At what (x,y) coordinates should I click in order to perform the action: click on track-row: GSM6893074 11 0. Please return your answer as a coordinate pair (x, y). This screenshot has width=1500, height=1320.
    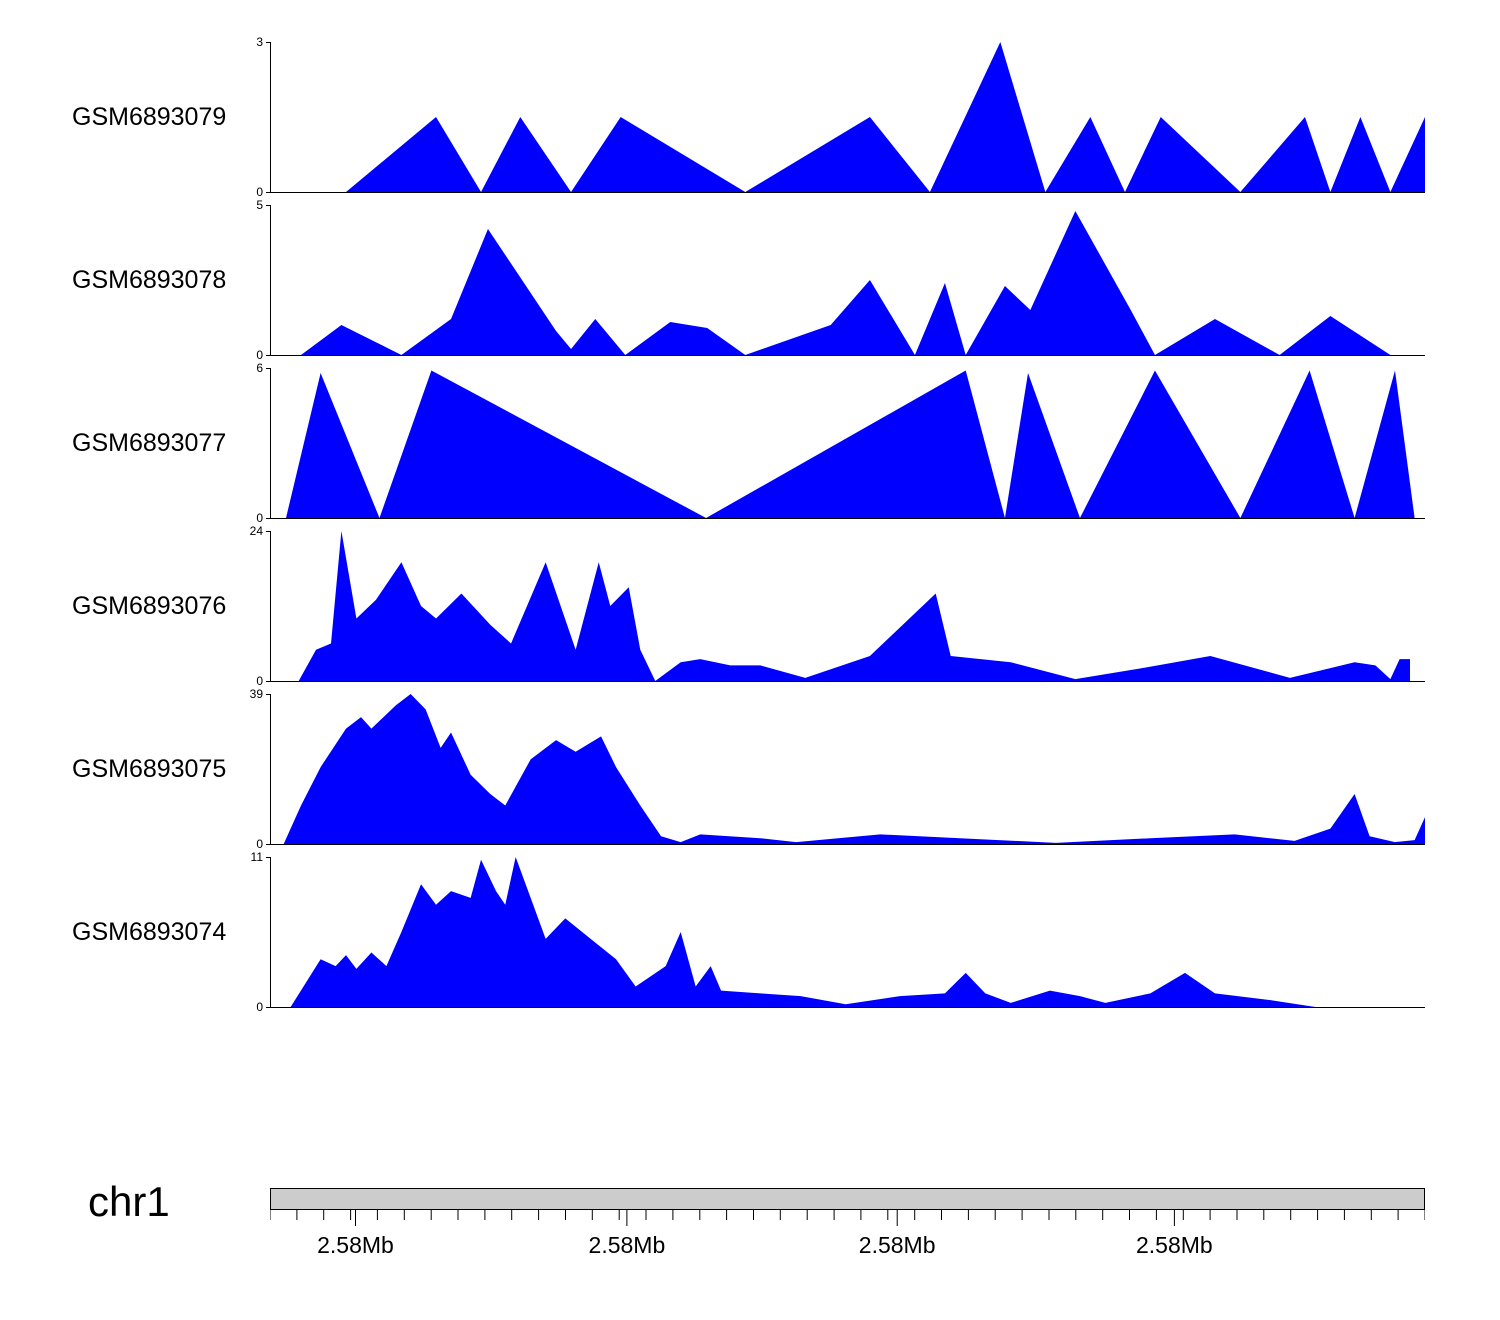
    Looking at the image, I should click on (750, 932).